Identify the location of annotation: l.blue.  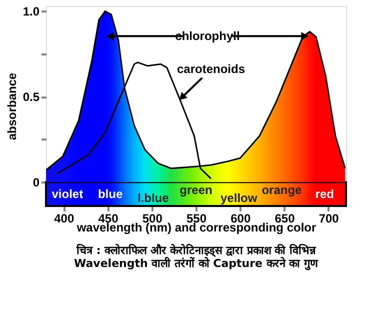
(153, 198).